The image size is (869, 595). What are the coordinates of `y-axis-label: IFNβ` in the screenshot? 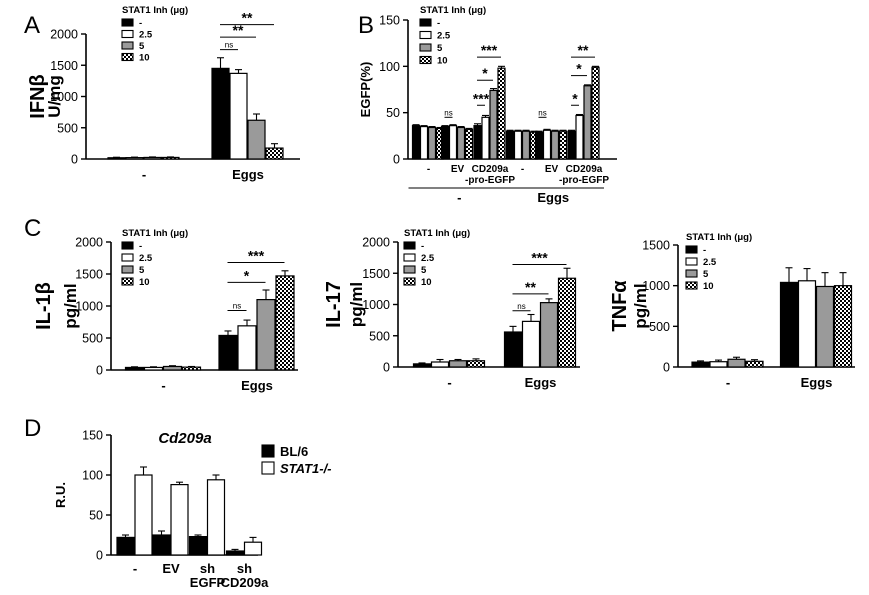 It's located at (38, 96).